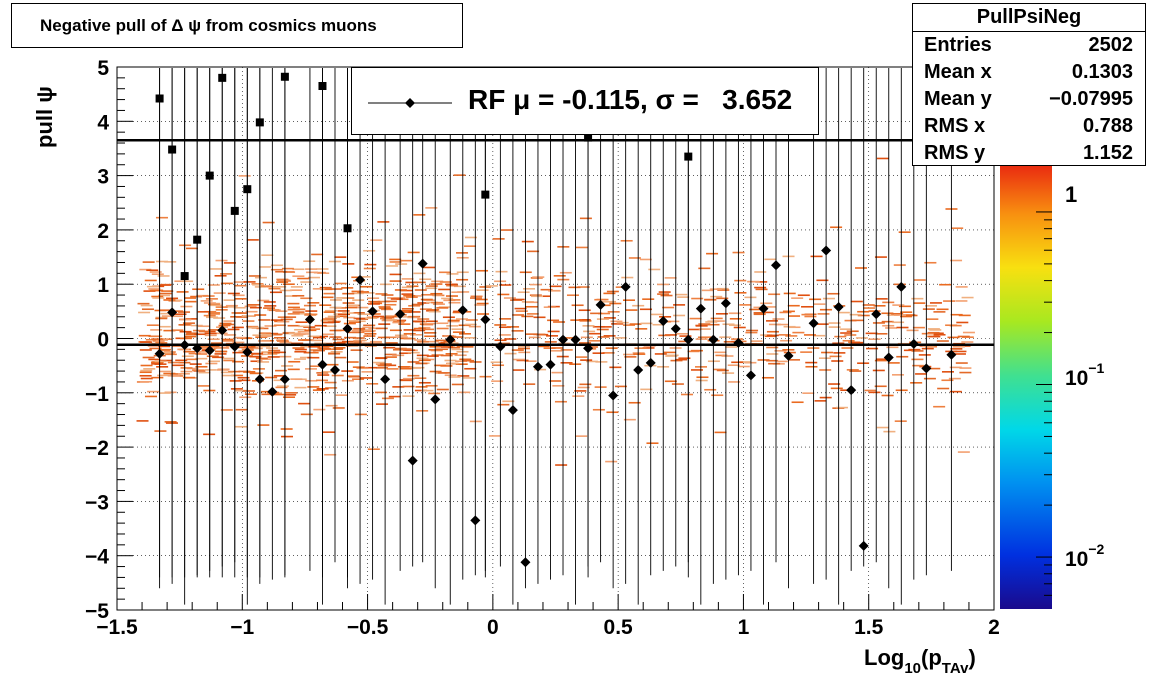 The width and height of the screenshot is (1170, 678). Describe the element at coordinates (958, 45) in the screenshot. I see `stats-label: Entries` at that location.